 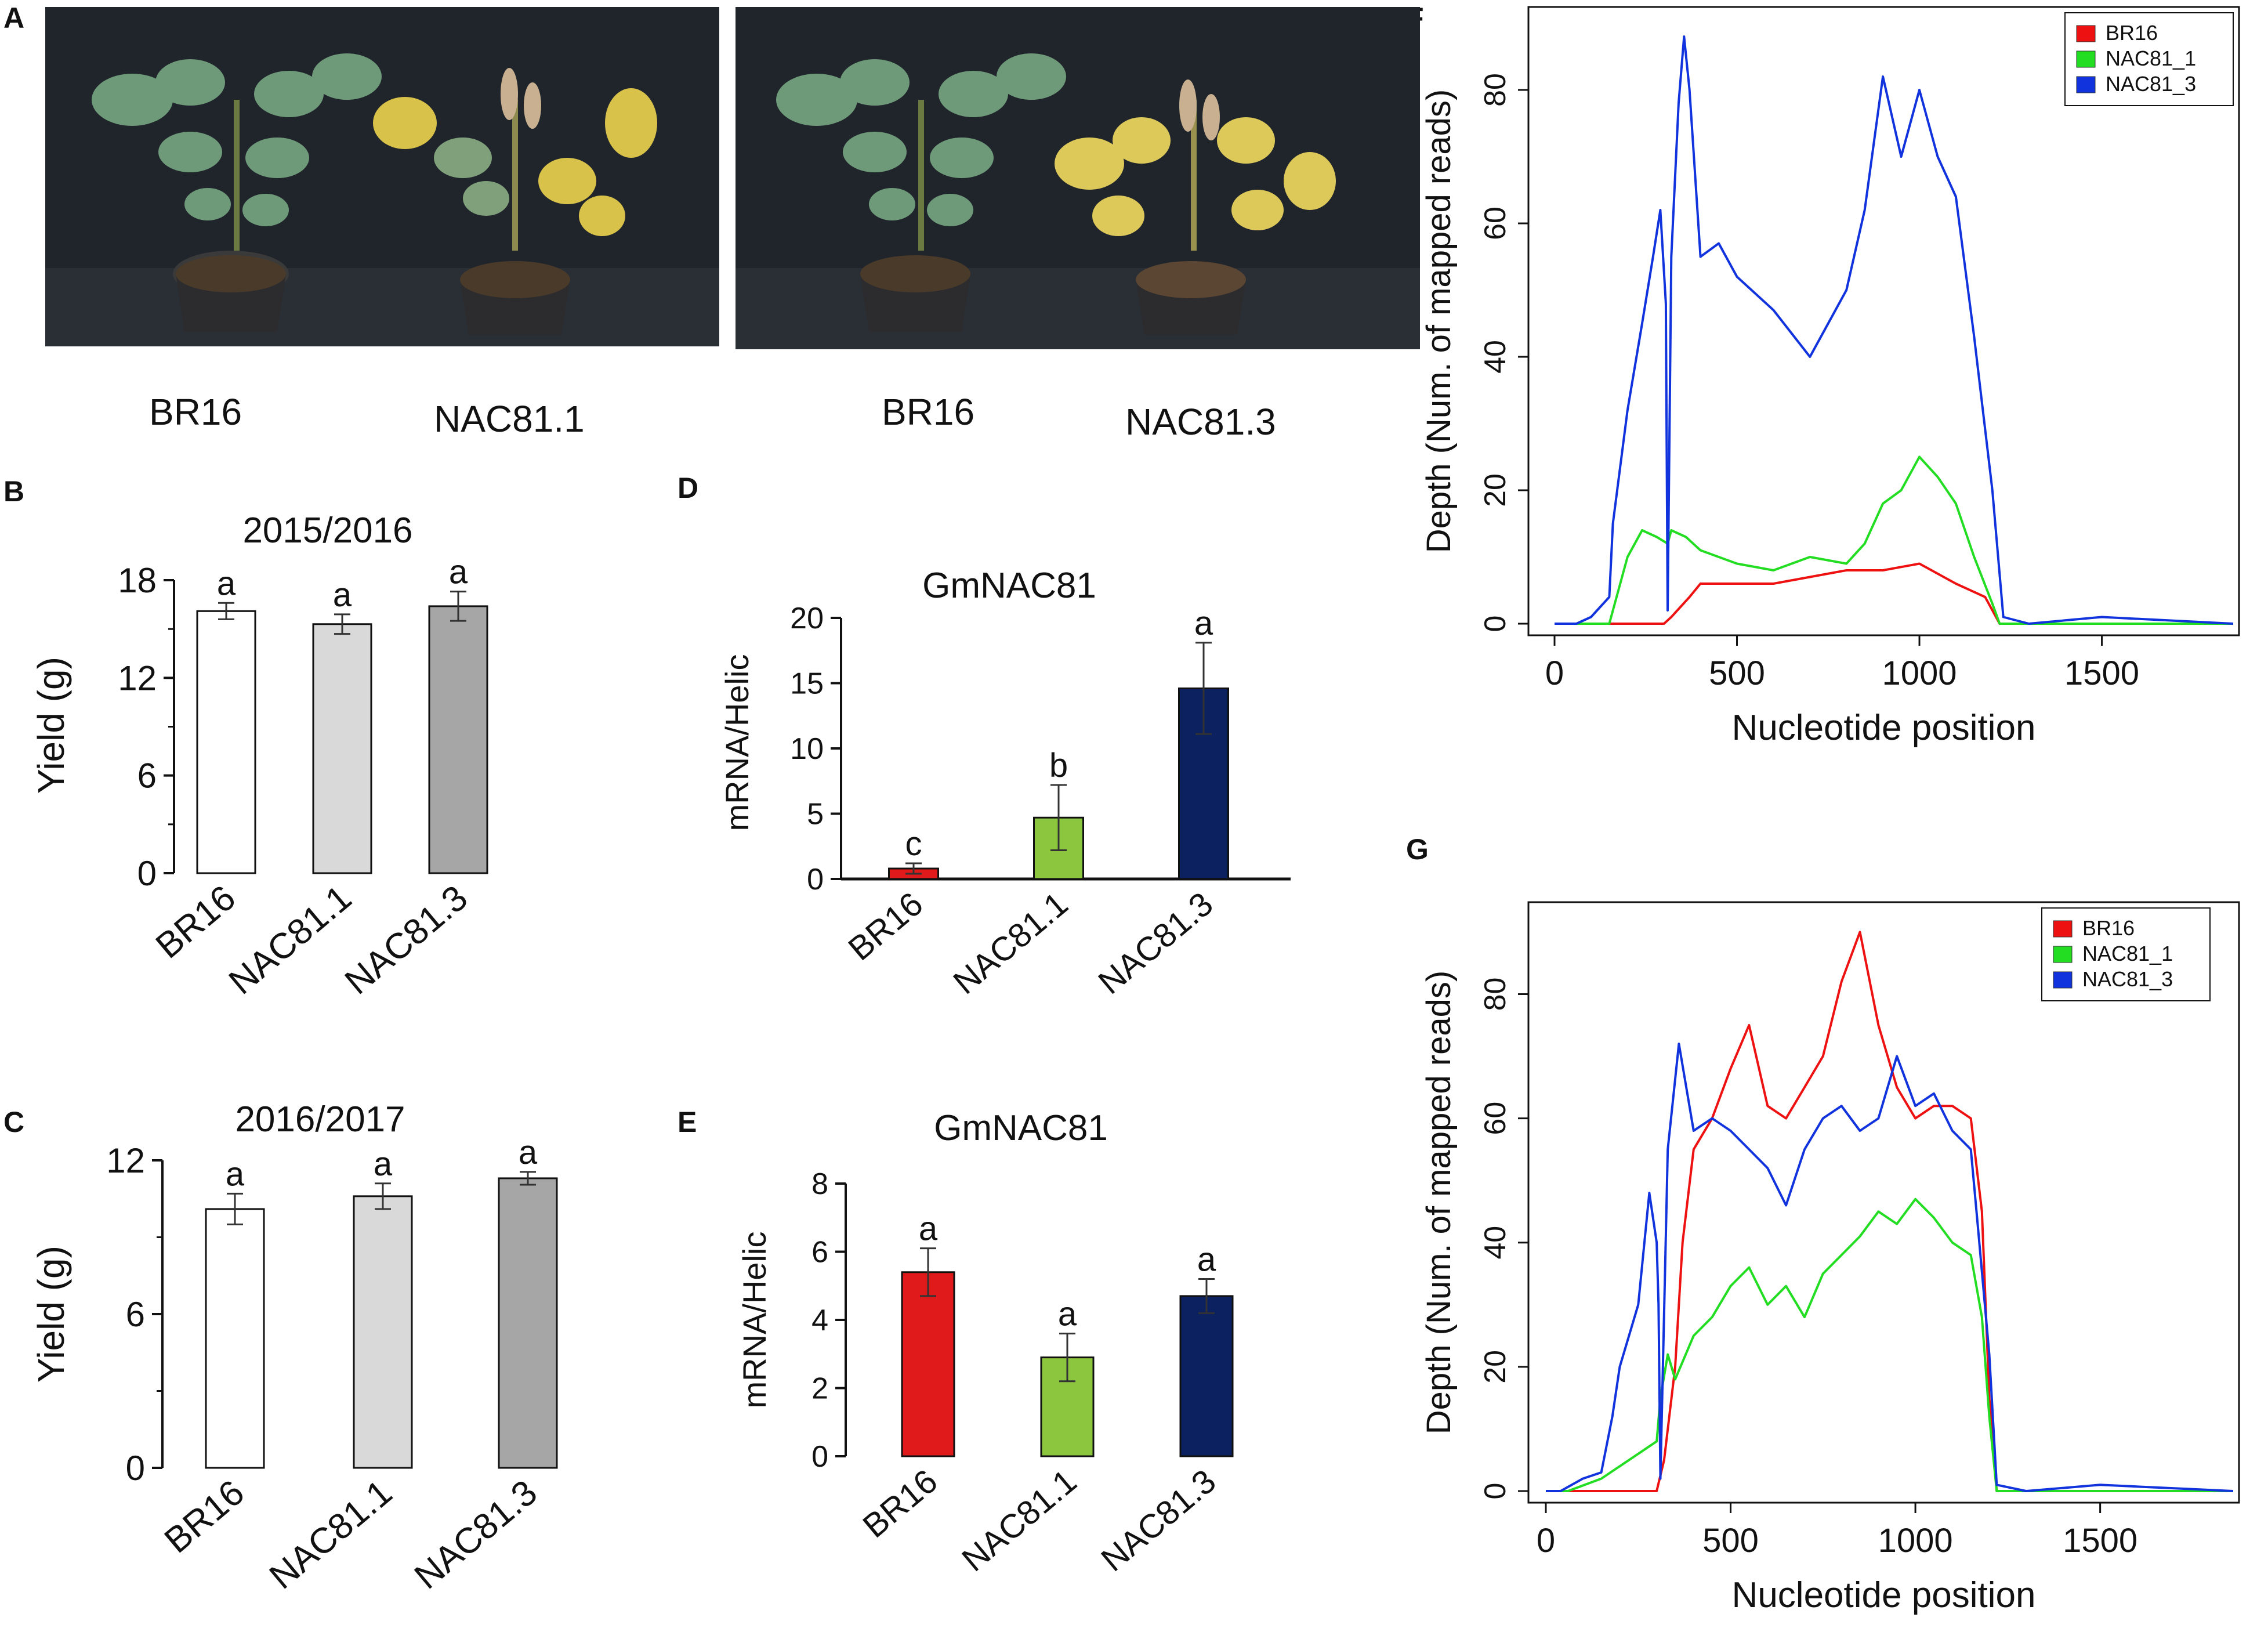 I want to click on significance-letter: c, so click(x=913, y=844).